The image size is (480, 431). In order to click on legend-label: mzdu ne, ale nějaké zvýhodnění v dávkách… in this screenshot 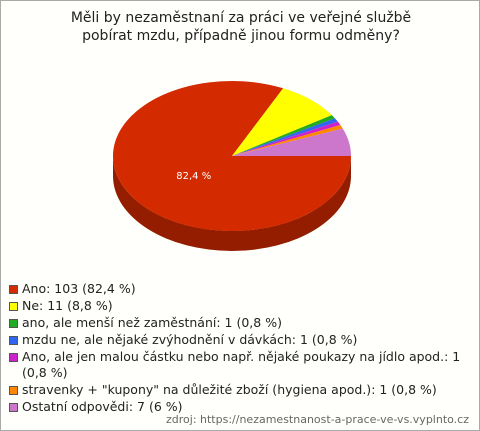, I will do `click(190, 339)`.